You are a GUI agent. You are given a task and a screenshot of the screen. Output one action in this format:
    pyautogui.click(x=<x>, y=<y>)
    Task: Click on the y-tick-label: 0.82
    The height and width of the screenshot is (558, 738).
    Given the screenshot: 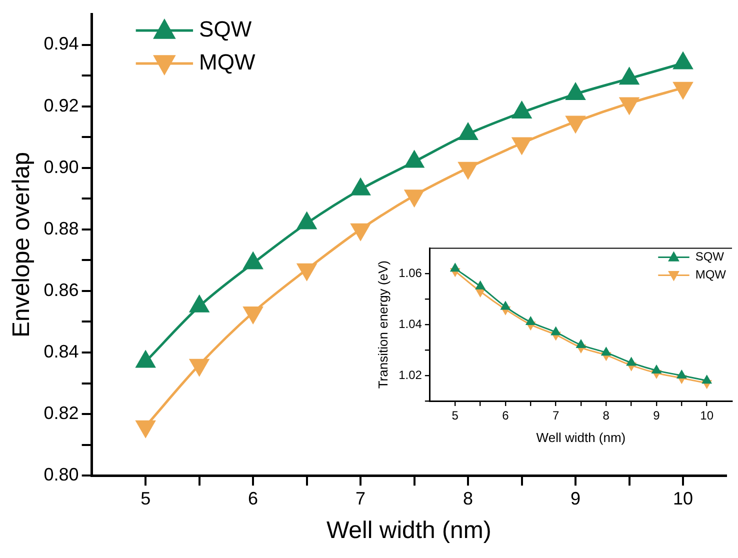 What is the action you would take?
    pyautogui.click(x=61, y=413)
    